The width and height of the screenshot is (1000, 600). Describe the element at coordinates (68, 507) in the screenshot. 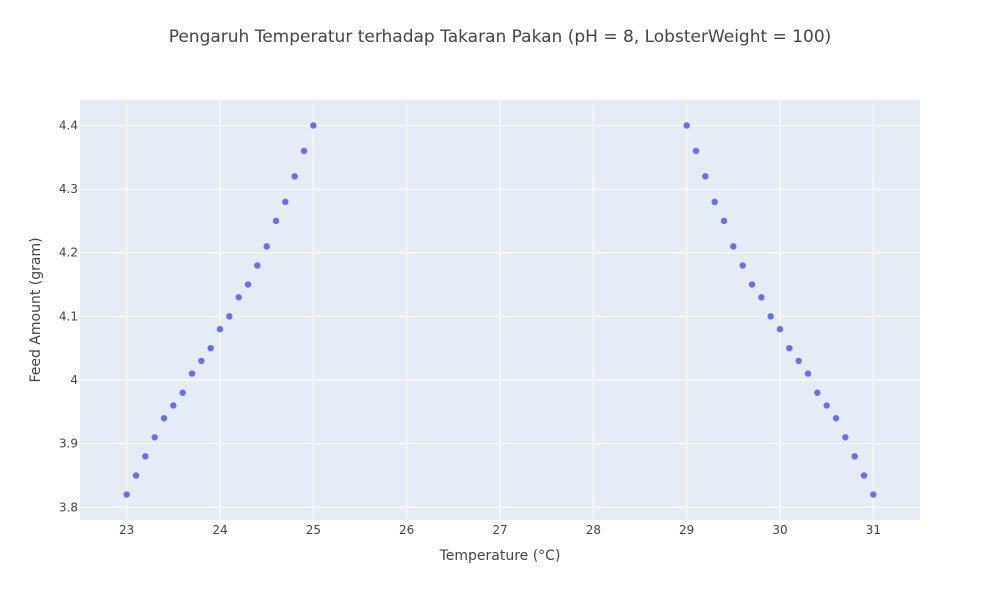

I see `y-tick-label: 3.8` at that location.